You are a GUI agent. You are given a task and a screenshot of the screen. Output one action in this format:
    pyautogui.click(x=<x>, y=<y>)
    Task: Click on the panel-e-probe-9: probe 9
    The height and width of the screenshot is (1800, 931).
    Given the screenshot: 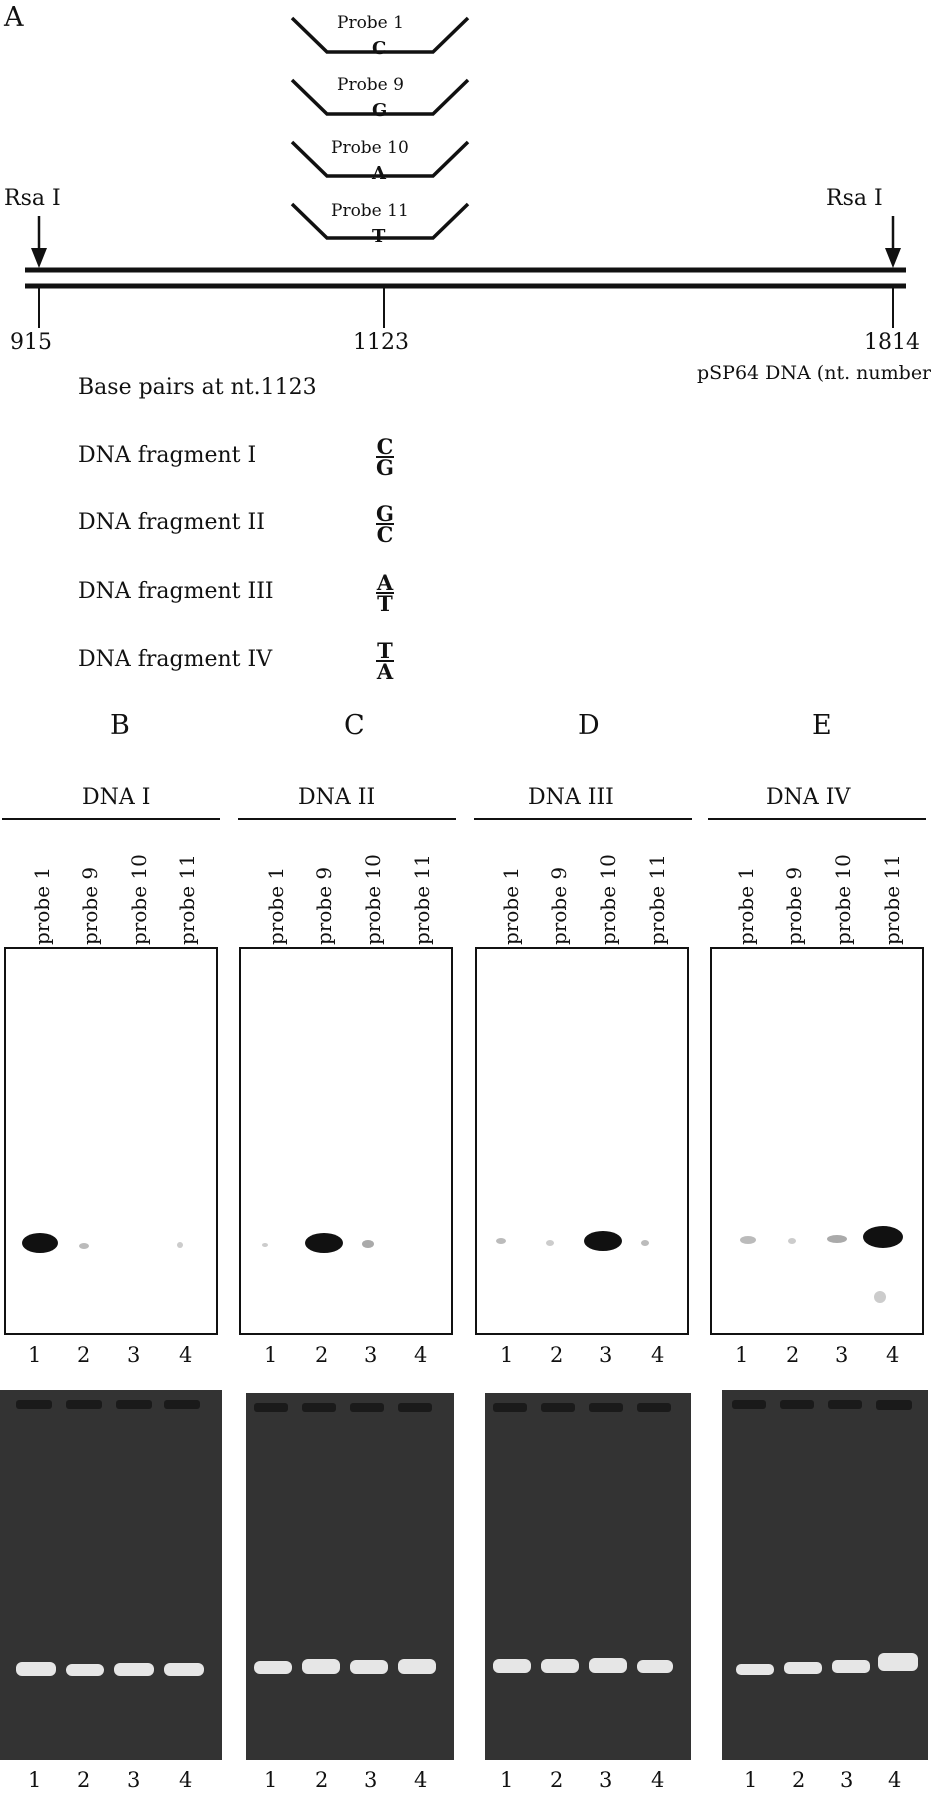 What is the action you would take?
    pyautogui.click(x=794, y=905)
    